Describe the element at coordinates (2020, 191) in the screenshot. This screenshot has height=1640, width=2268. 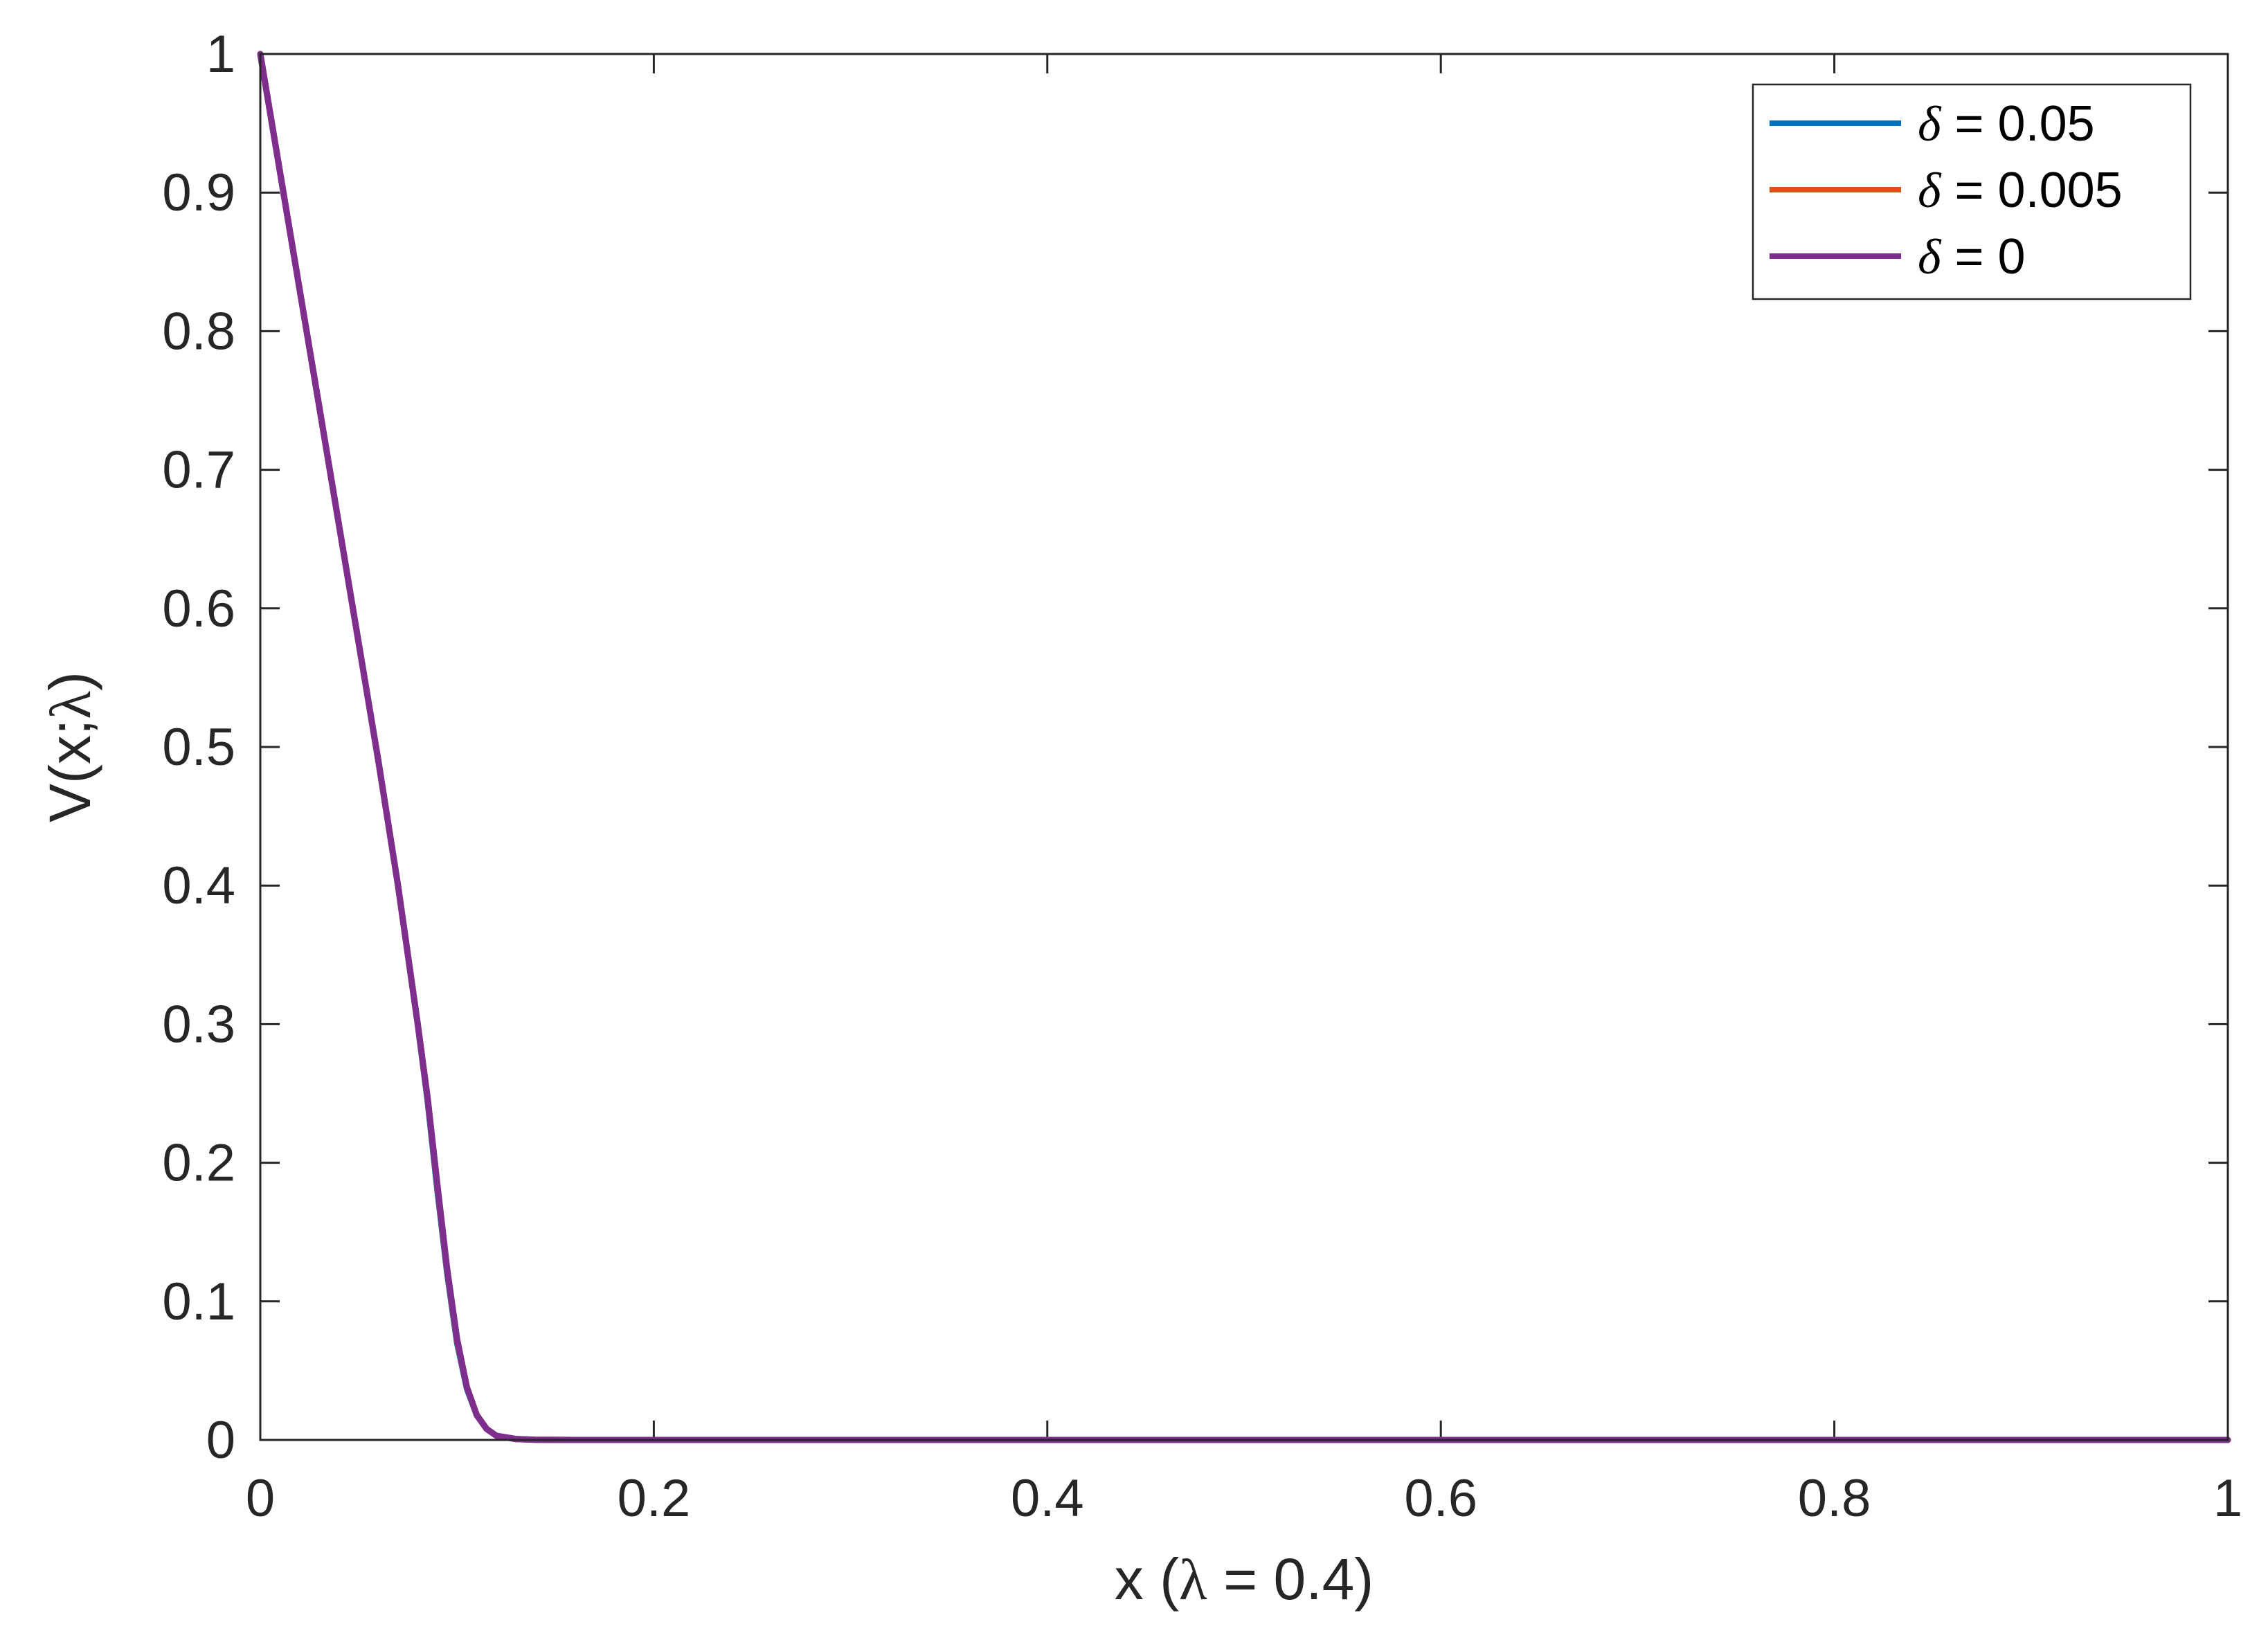
I see `legend-label-series-2: δ = 0.005` at that location.